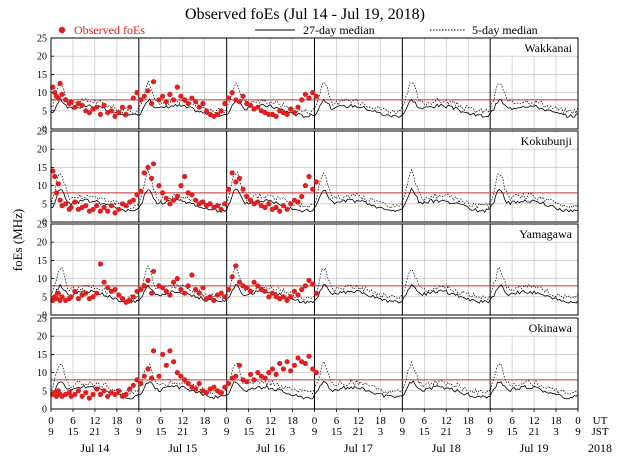  Describe the element at coordinates (109, 30) in the screenshot. I see `legend-observed-label: Observed foEs` at that location.